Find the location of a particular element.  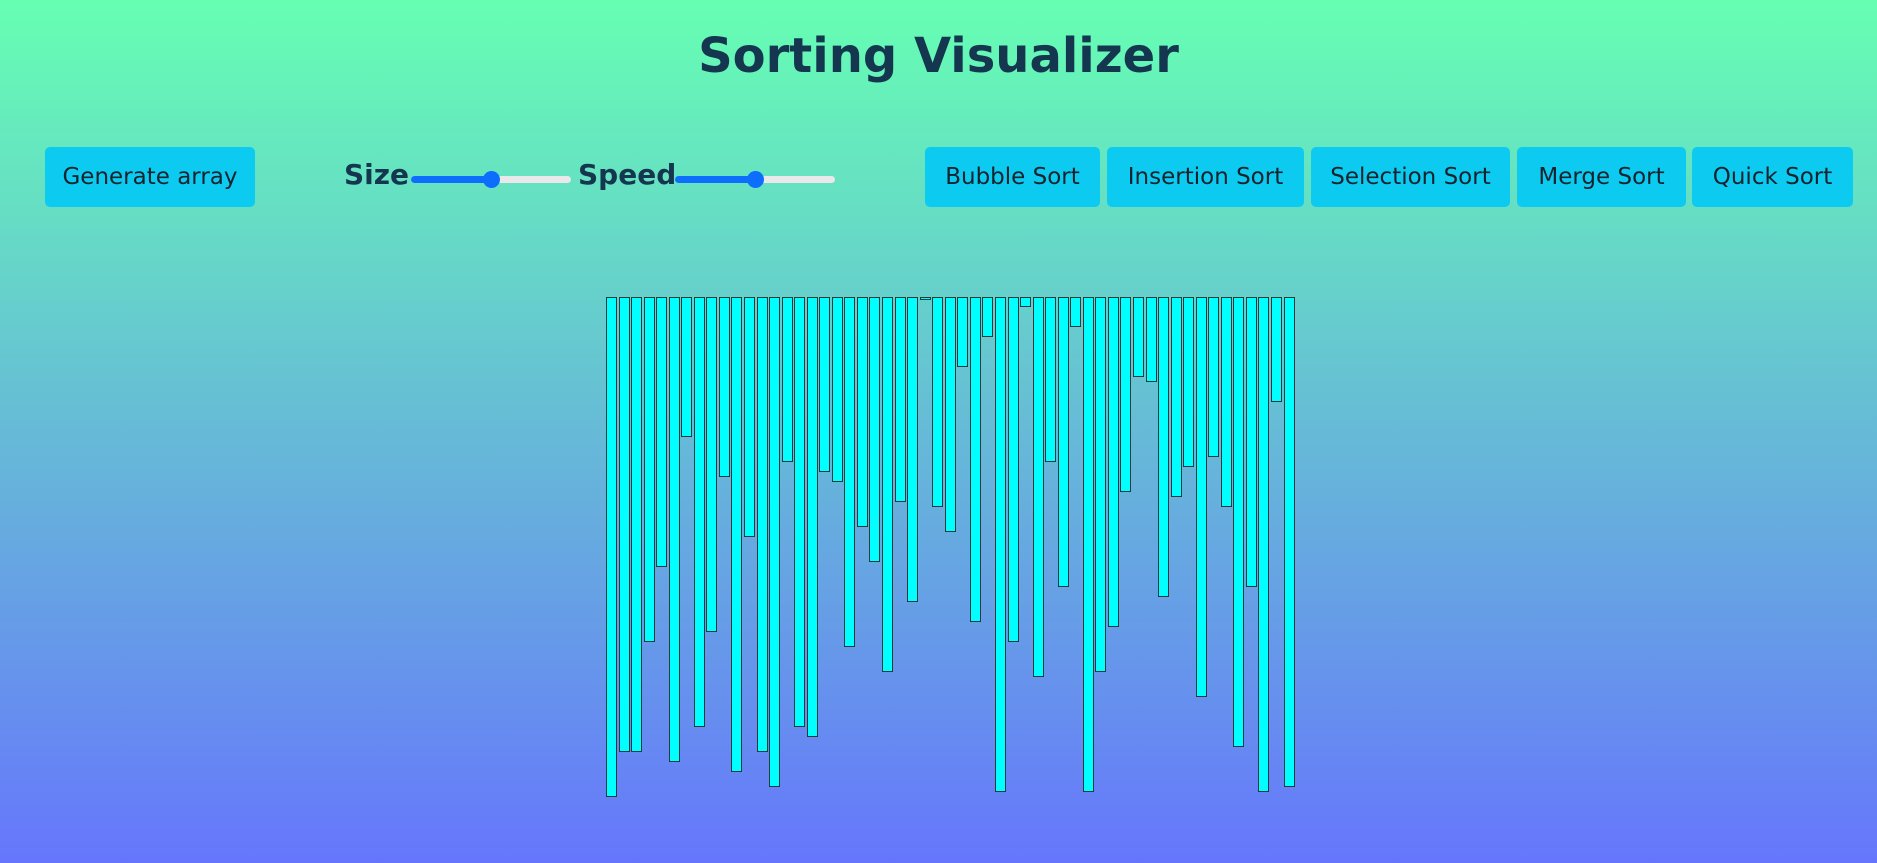

speed-slider-fill is located at coordinates (715, 179).